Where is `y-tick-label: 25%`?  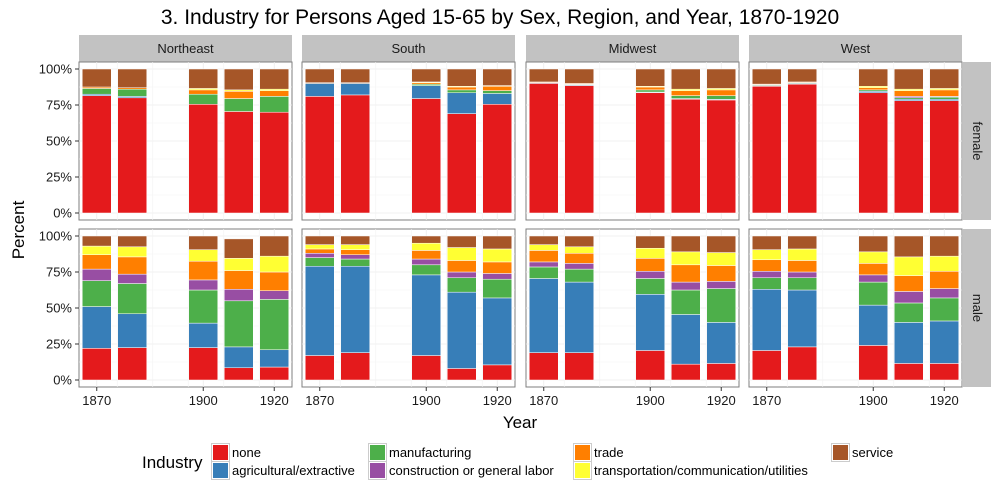 y-tick-label: 25% is located at coordinates (59, 344).